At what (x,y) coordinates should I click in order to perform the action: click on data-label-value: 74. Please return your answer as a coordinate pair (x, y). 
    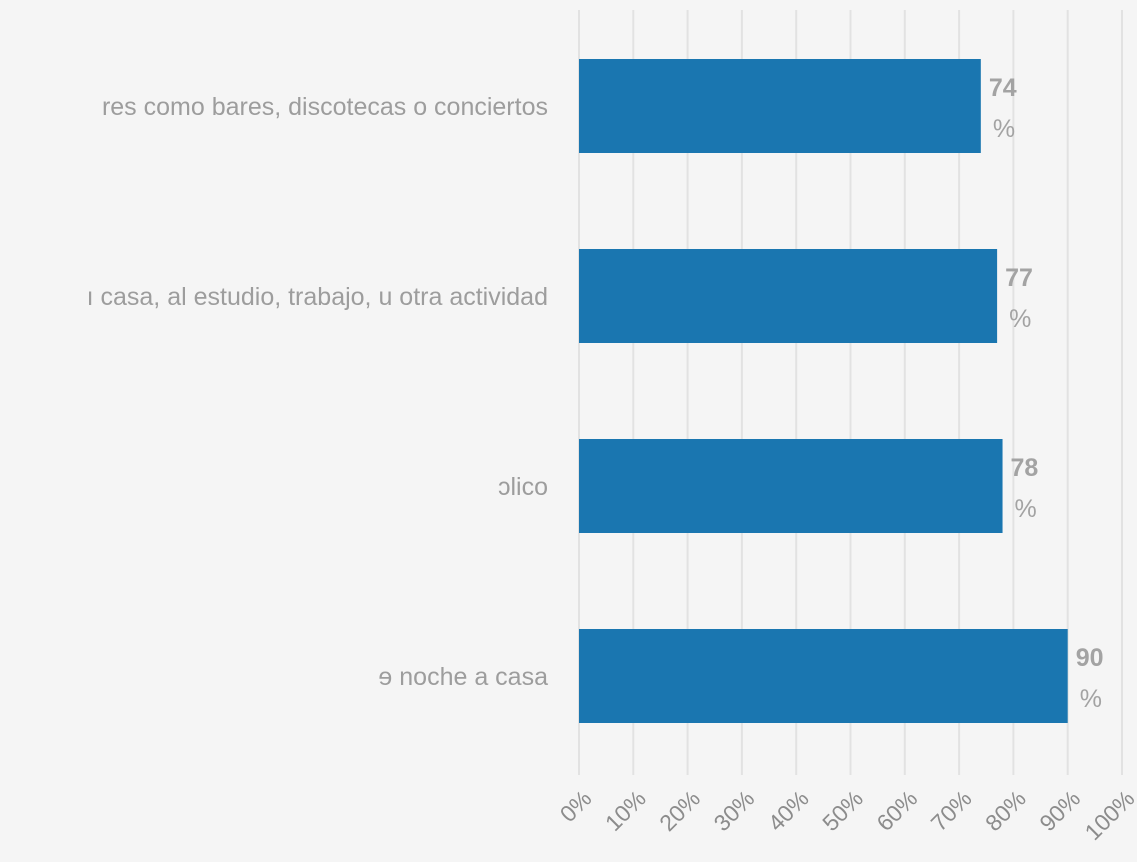
    Looking at the image, I should click on (1003, 88).